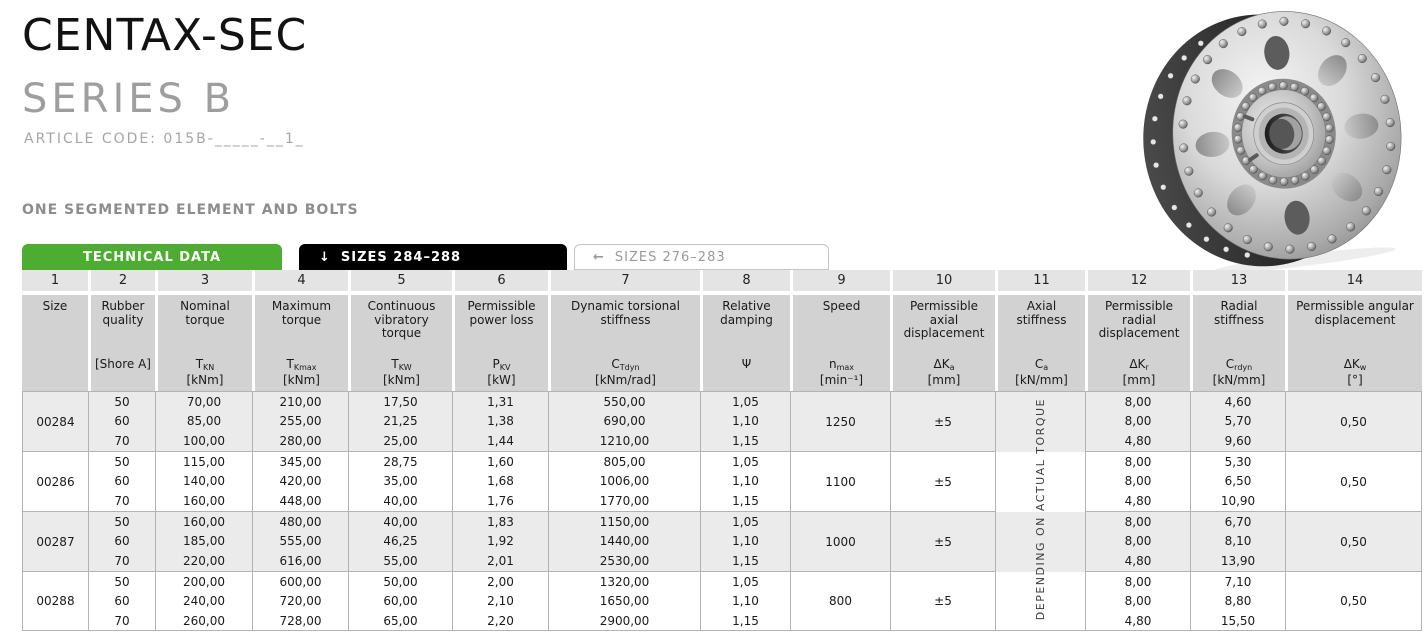 This screenshot has width=1424, height=641. What do you see at coordinates (121, 343) in the screenshot?
I see `column-header: Rubber quality [Shore A]` at bounding box center [121, 343].